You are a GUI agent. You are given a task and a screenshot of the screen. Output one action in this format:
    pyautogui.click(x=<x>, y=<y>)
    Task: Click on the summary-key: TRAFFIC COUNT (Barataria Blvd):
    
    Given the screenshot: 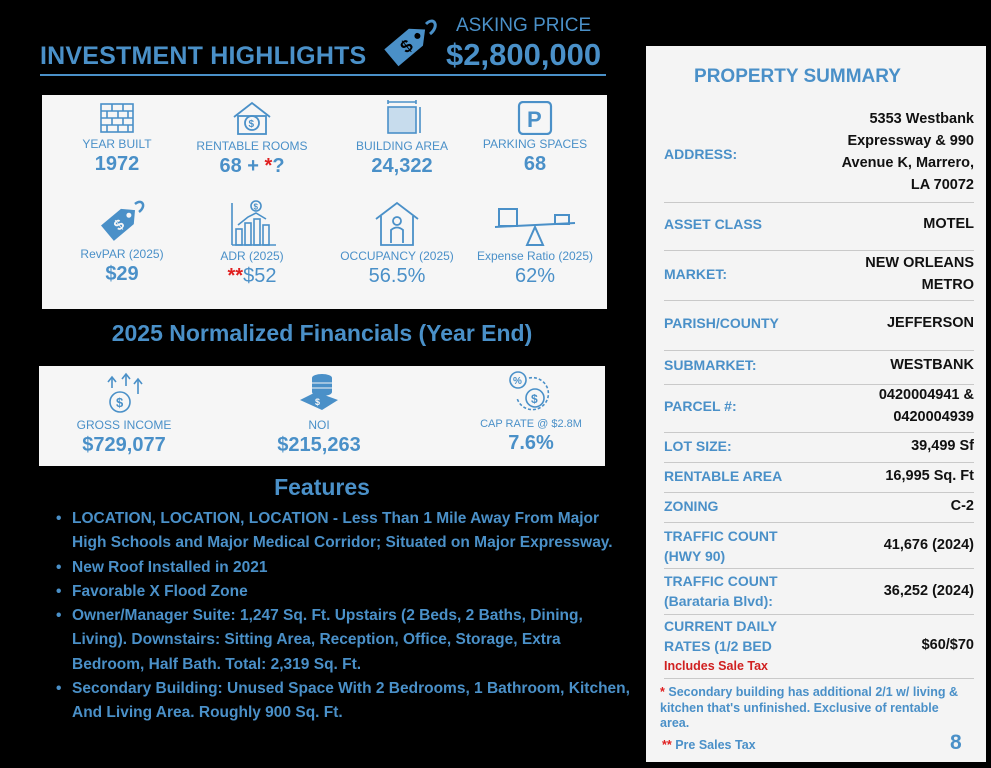 What is the action you would take?
    pyautogui.click(x=721, y=591)
    